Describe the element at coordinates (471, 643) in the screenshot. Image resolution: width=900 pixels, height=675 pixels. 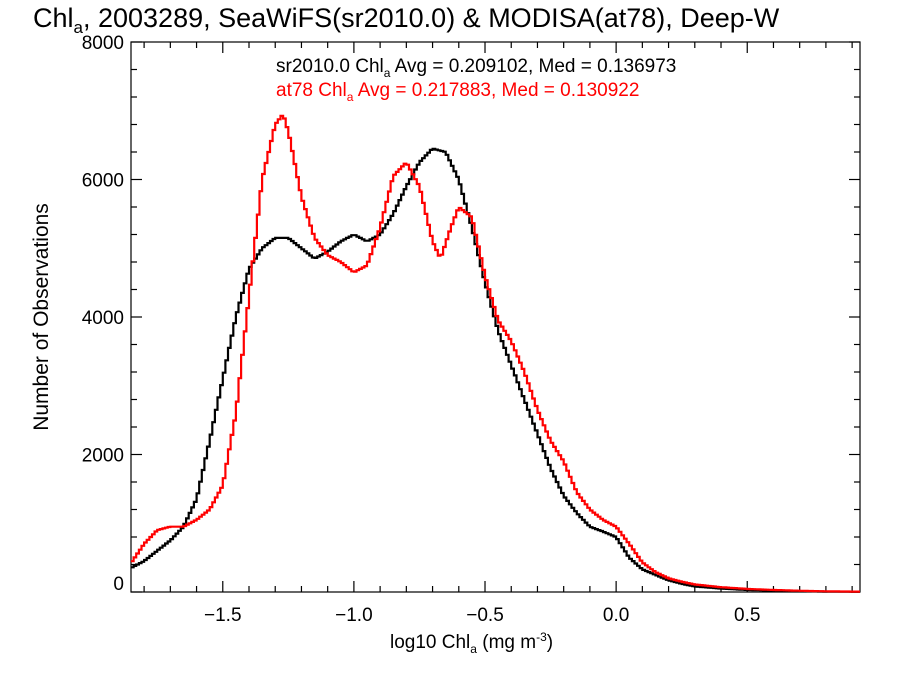
I see `x-axis-label: log10 Chla (mg m-3)` at that location.